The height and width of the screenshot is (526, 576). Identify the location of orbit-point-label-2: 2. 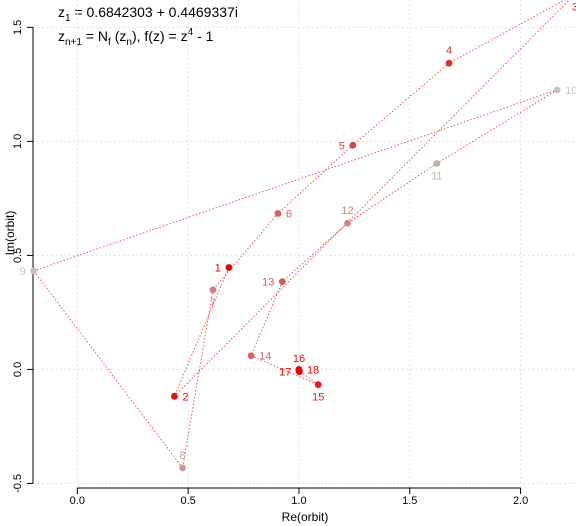
(185, 397).